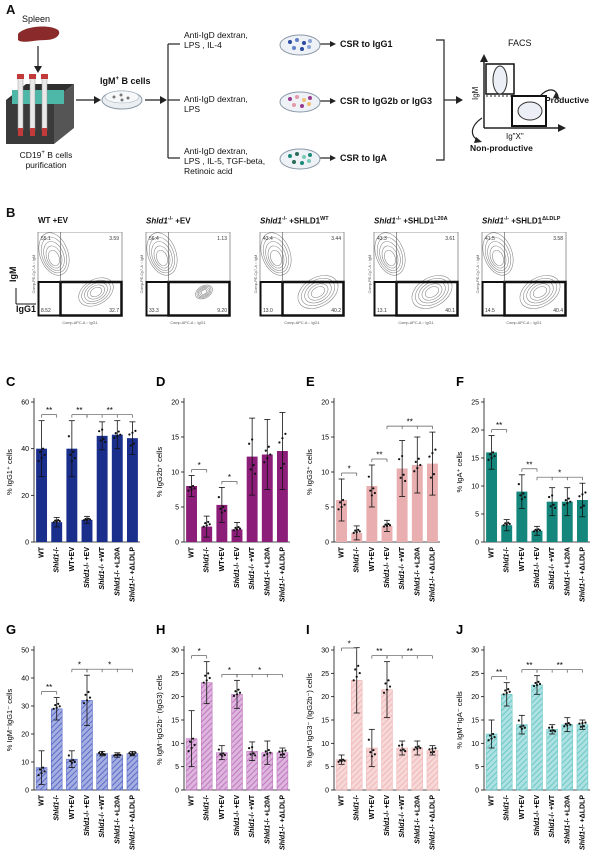  I want to click on quadrant-value-br: 32.7, so click(114, 311).